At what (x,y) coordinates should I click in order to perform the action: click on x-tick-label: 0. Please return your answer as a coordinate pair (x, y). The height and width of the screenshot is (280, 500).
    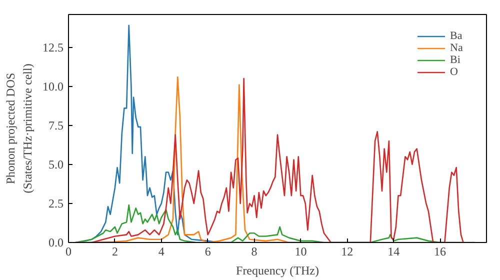
    Looking at the image, I should click on (69, 251).